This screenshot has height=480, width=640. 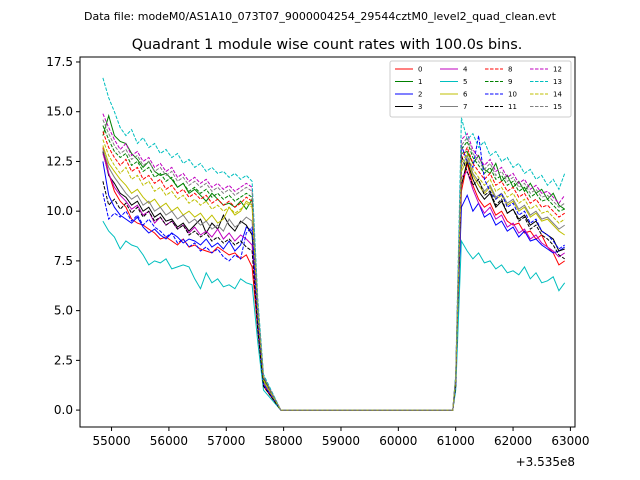 I want to click on x-tick-label: 61000, so click(x=456, y=441).